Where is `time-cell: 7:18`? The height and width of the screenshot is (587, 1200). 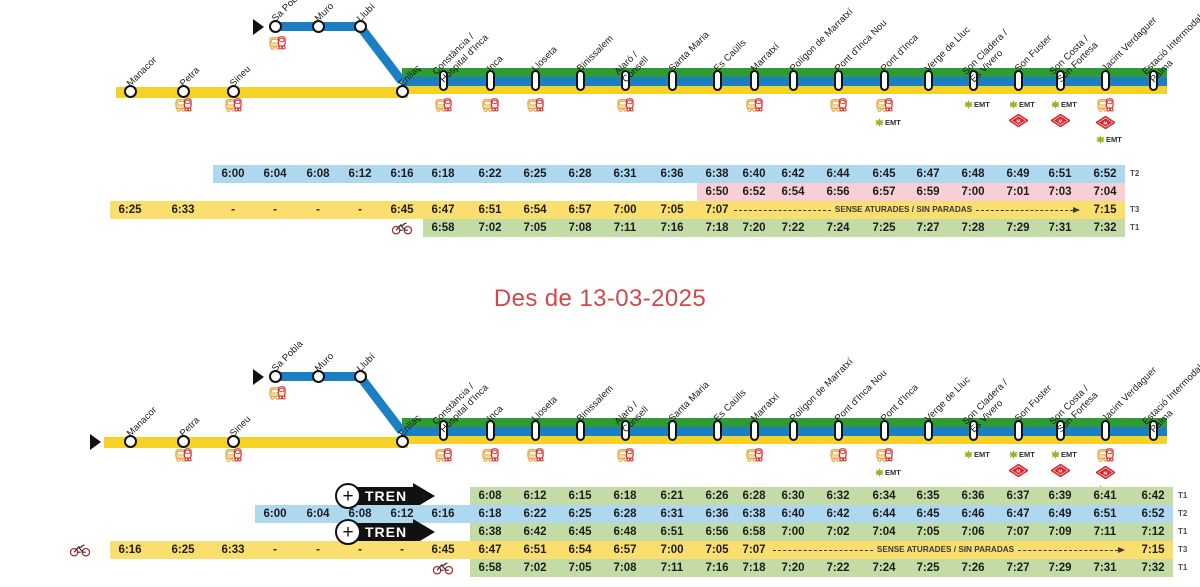
time-cell: 7:18 is located at coordinates (754, 568).